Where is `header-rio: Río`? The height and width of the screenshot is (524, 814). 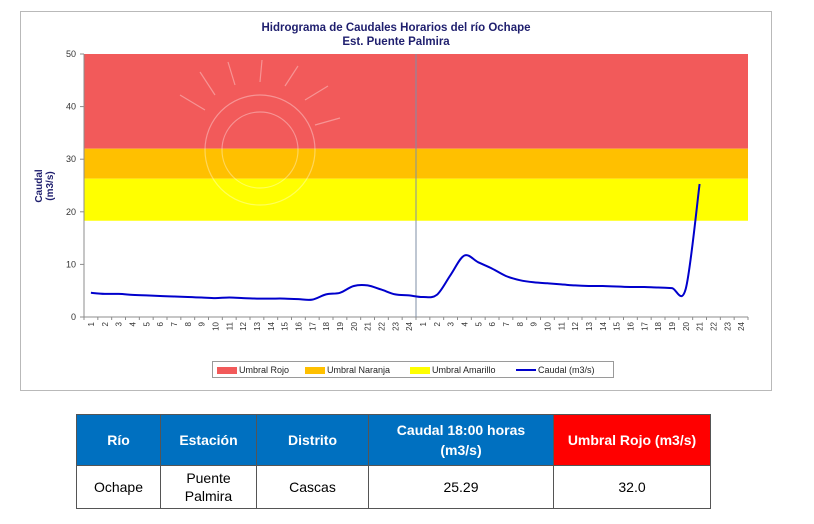 header-rio: Río is located at coordinates (118, 440).